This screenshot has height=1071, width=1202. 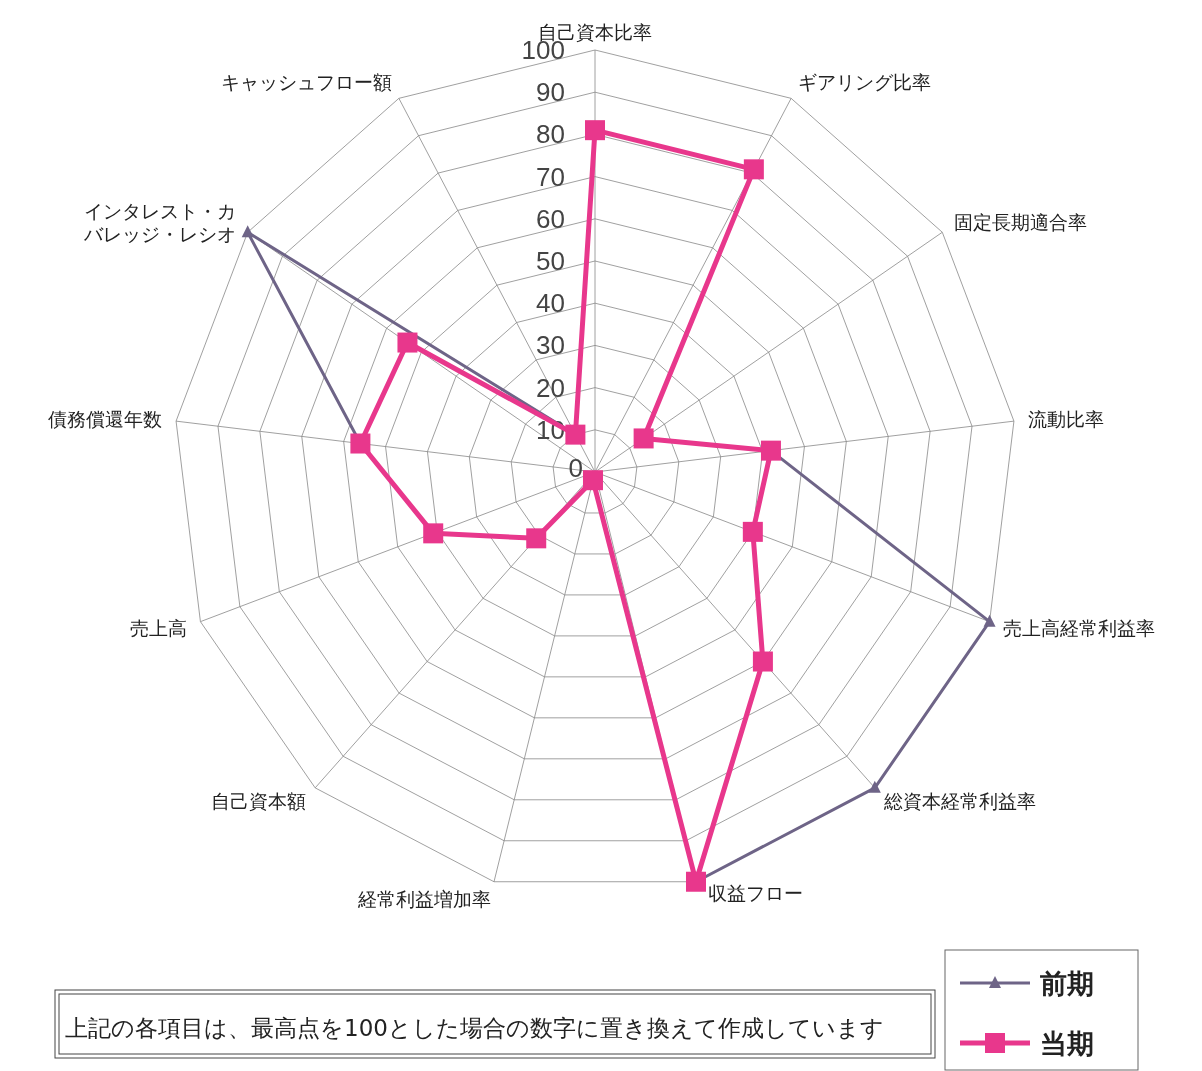 What do you see at coordinates (550, 218) in the screenshot?
I see `y-tick-label: 60` at bounding box center [550, 218].